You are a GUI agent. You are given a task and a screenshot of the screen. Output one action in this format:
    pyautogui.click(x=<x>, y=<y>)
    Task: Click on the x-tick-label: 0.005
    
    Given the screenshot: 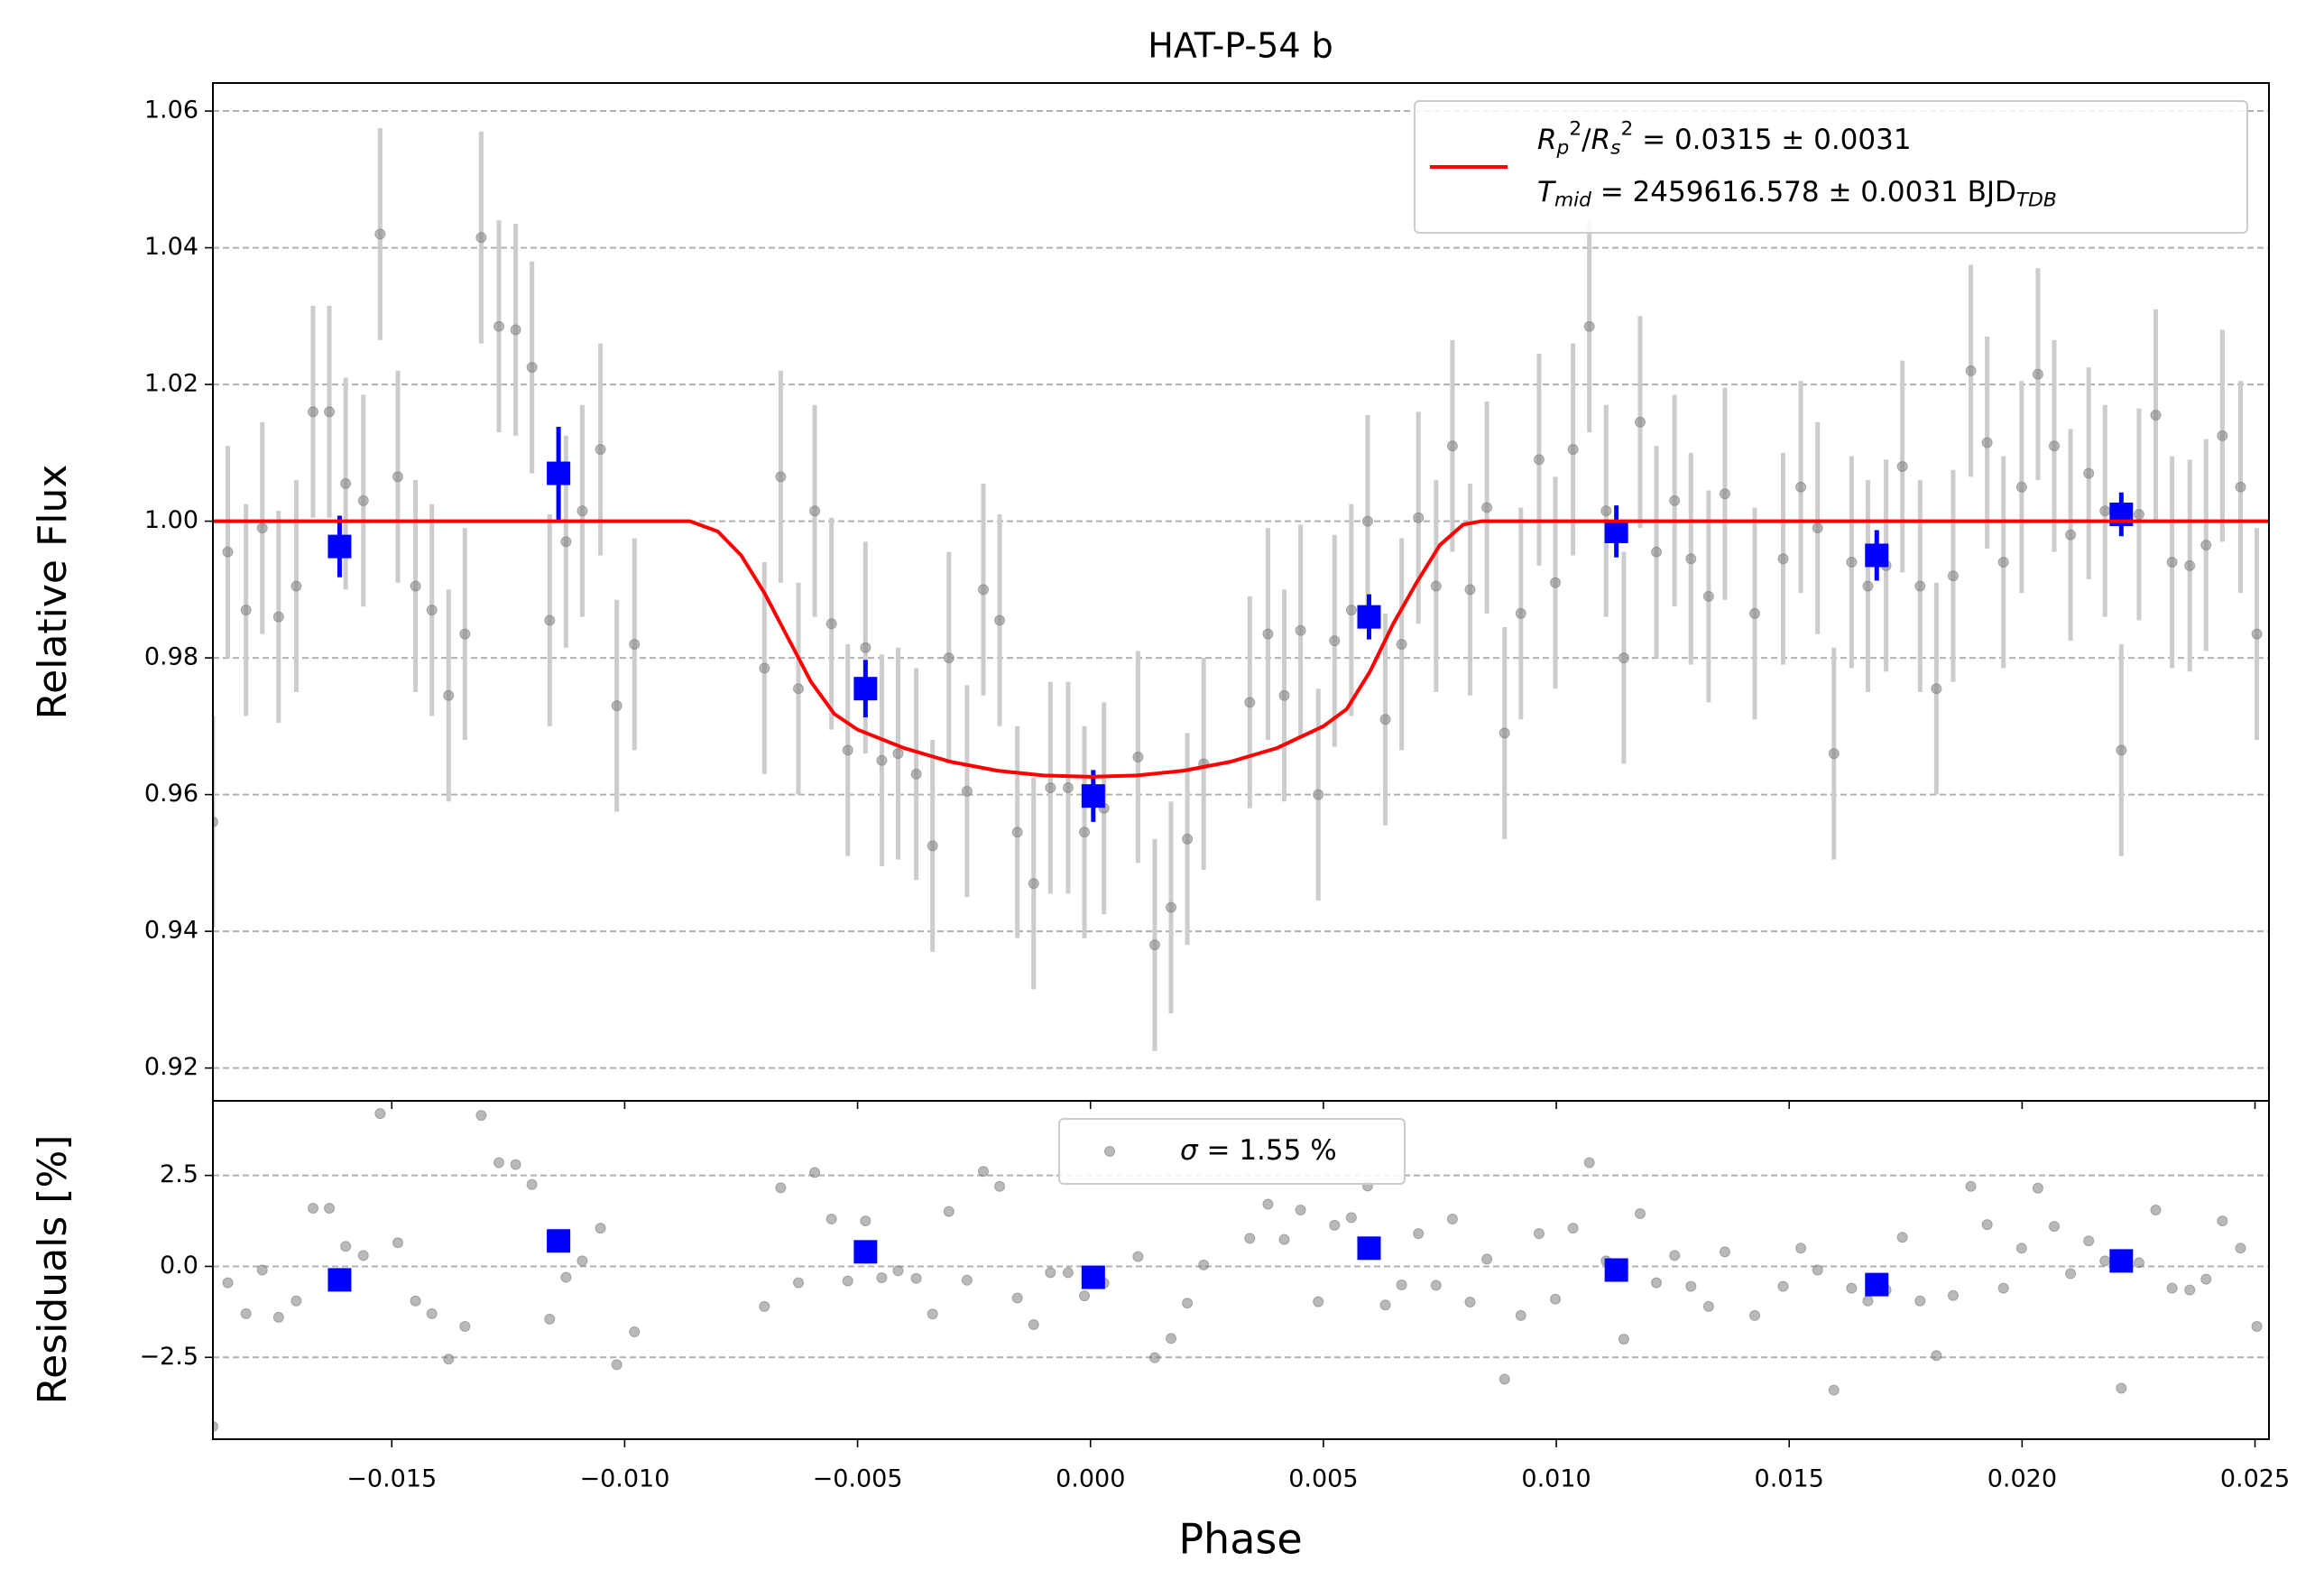 What is the action you would take?
    pyautogui.click(x=1323, y=1479)
    